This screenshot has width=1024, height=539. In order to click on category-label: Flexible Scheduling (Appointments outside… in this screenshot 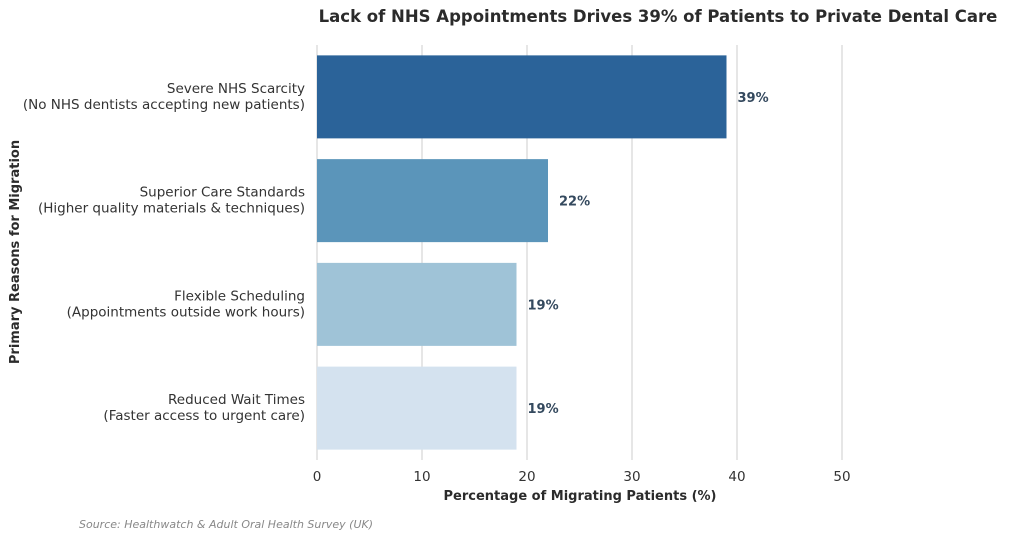, I will do `click(186, 304)`.